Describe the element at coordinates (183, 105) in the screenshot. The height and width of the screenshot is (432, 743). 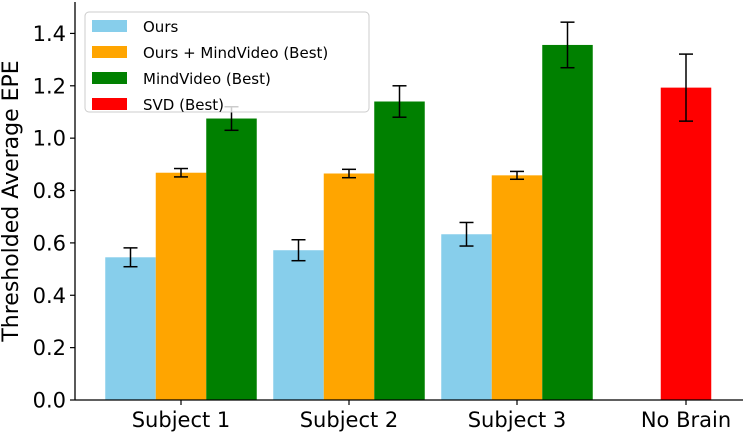
I see `legend-label: SVD (Best)` at that location.